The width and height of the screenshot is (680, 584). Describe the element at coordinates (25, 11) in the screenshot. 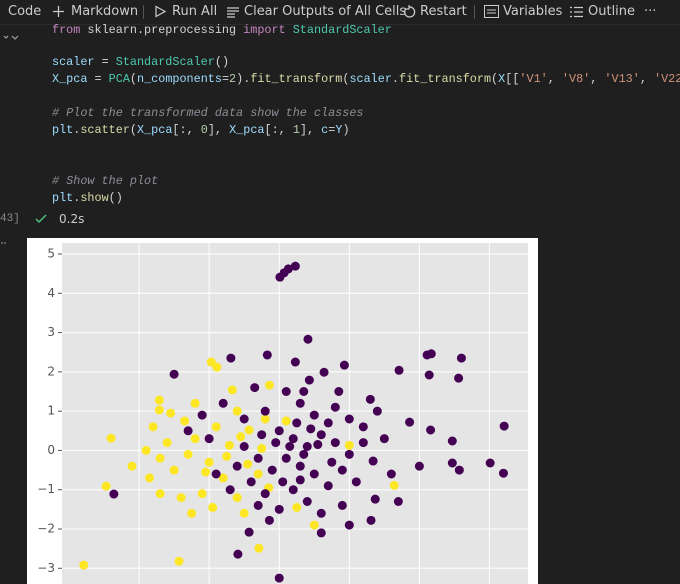

I see `add-code: Code` at that location.